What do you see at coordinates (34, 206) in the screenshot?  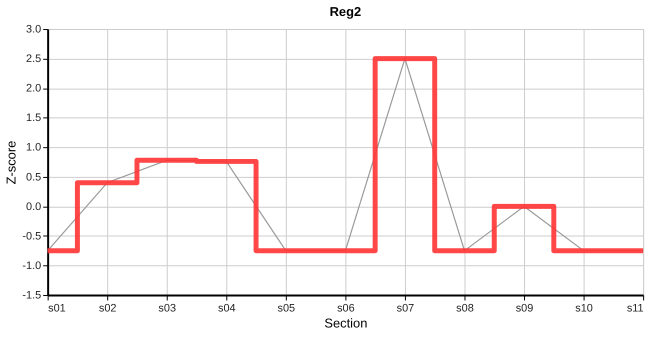 I see `y-tick-label: 0.0` at bounding box center [34, 206].